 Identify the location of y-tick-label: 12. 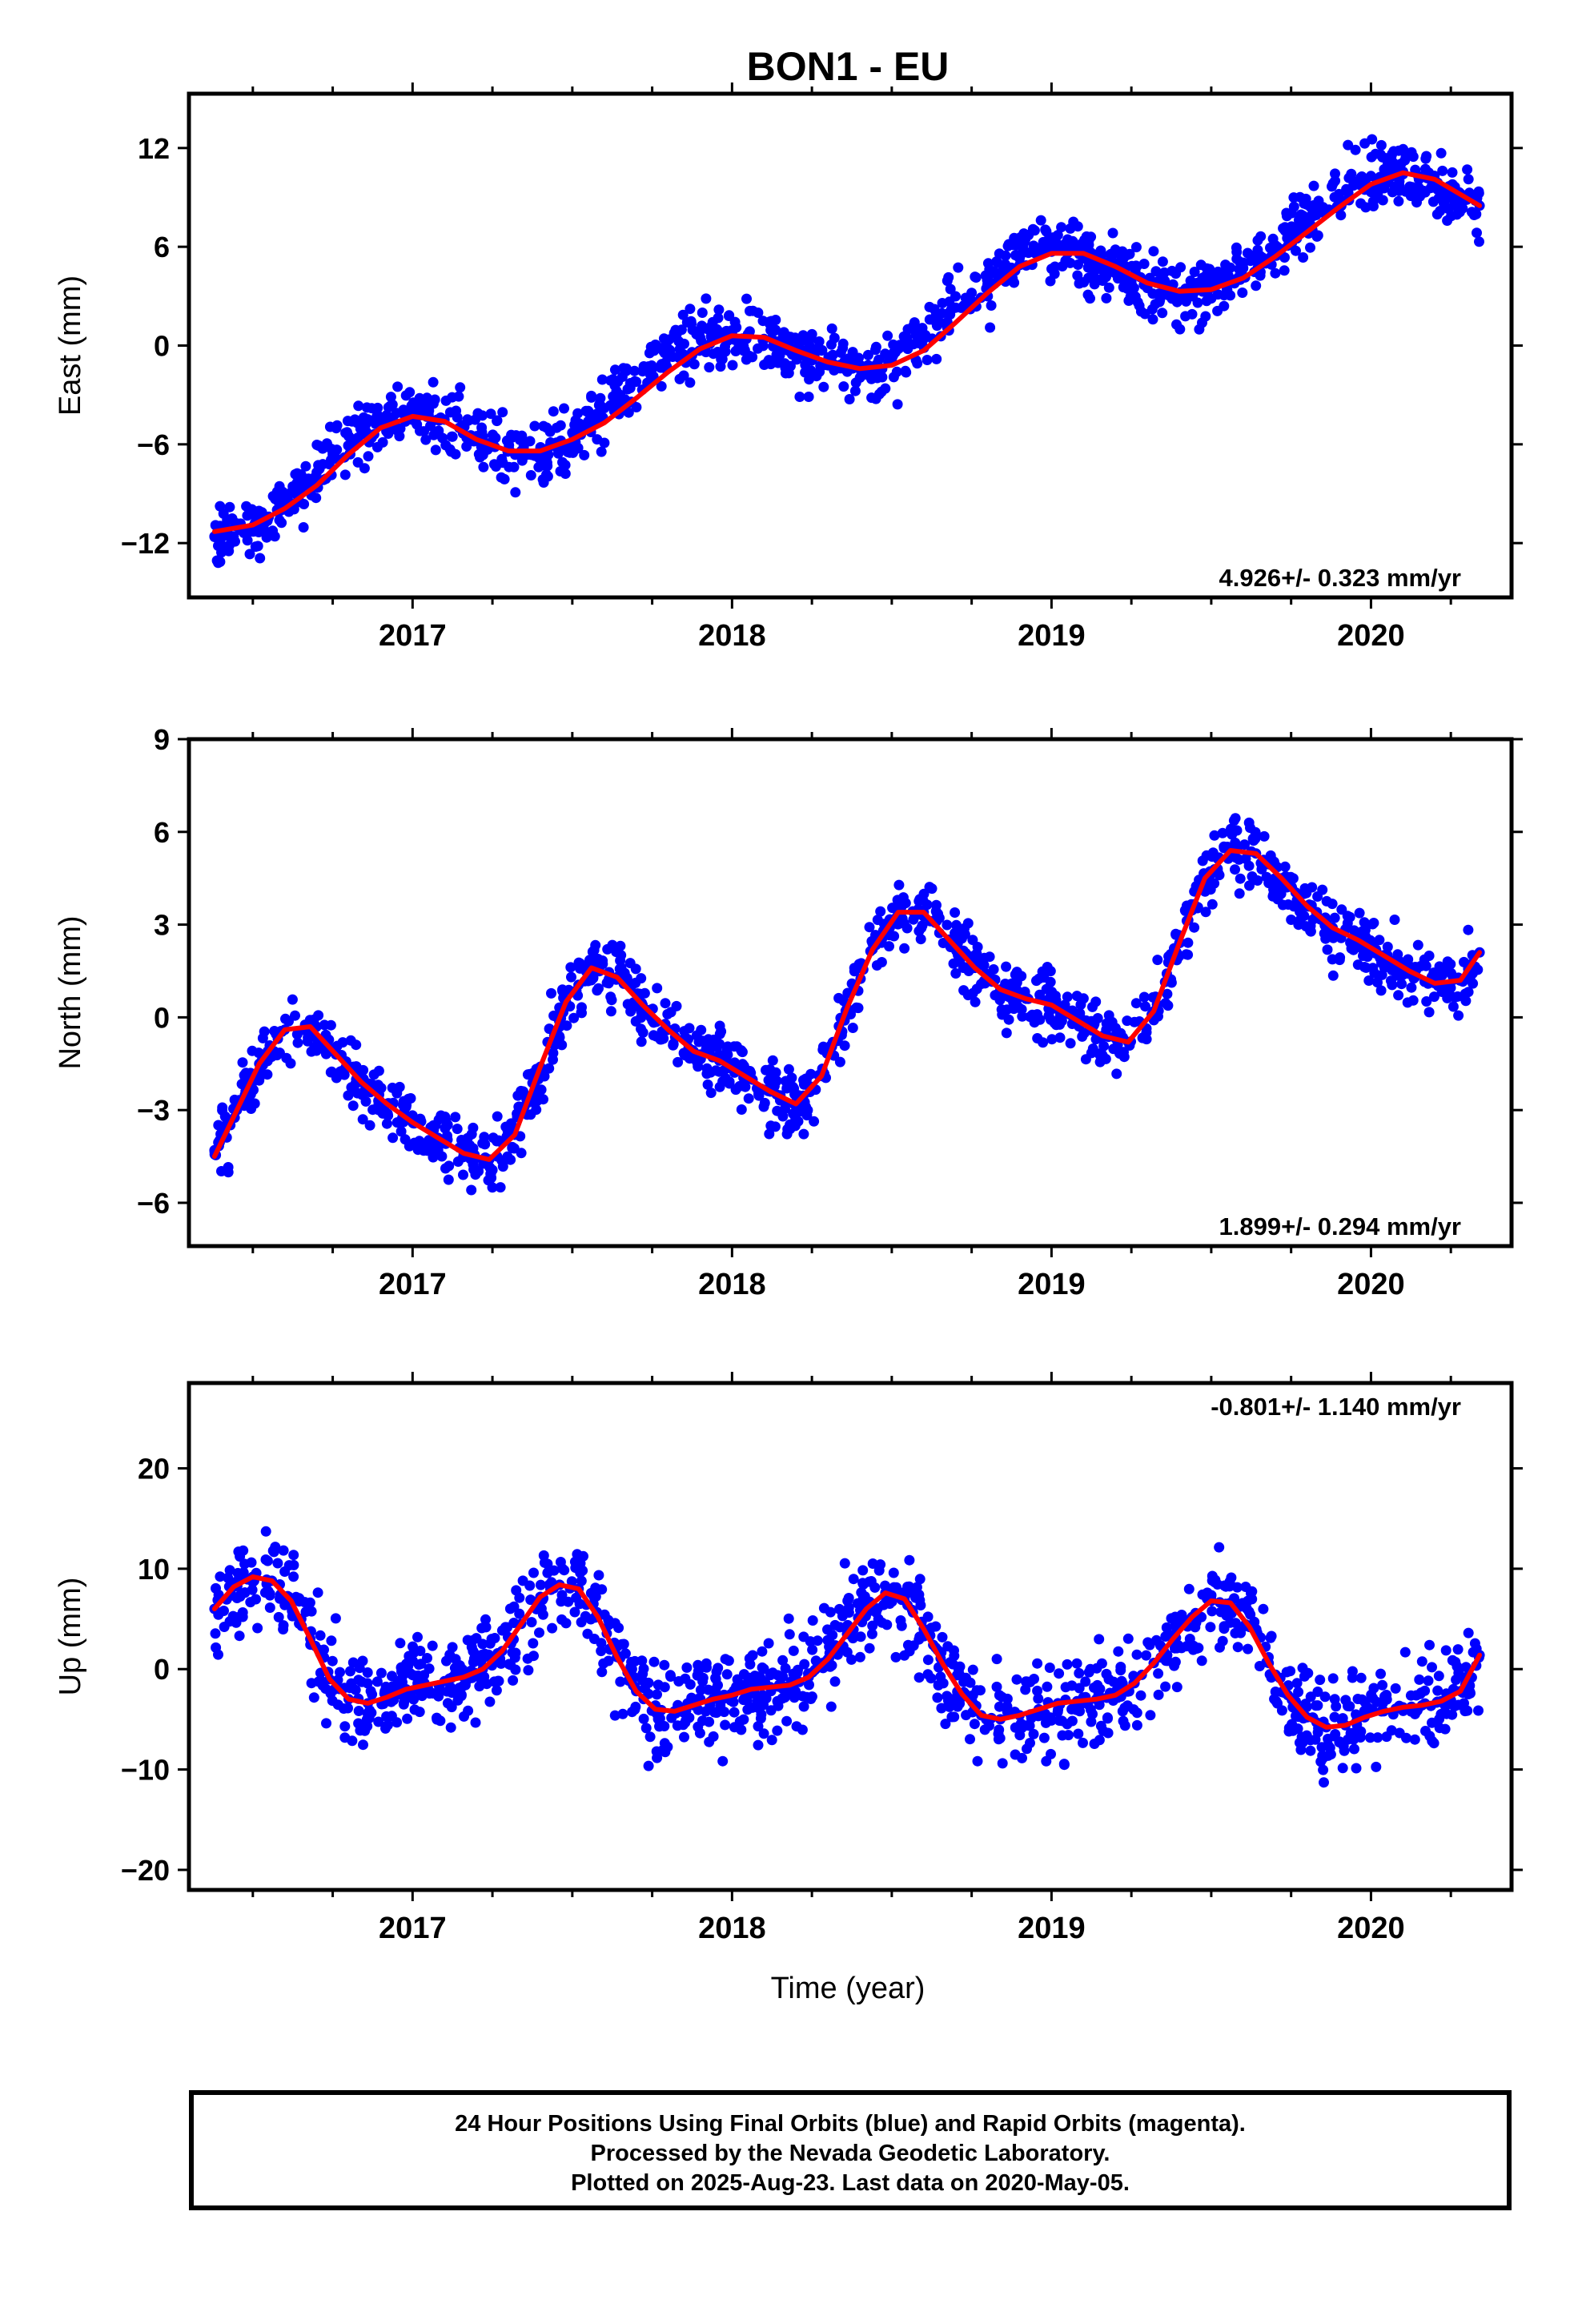
(154, 148).